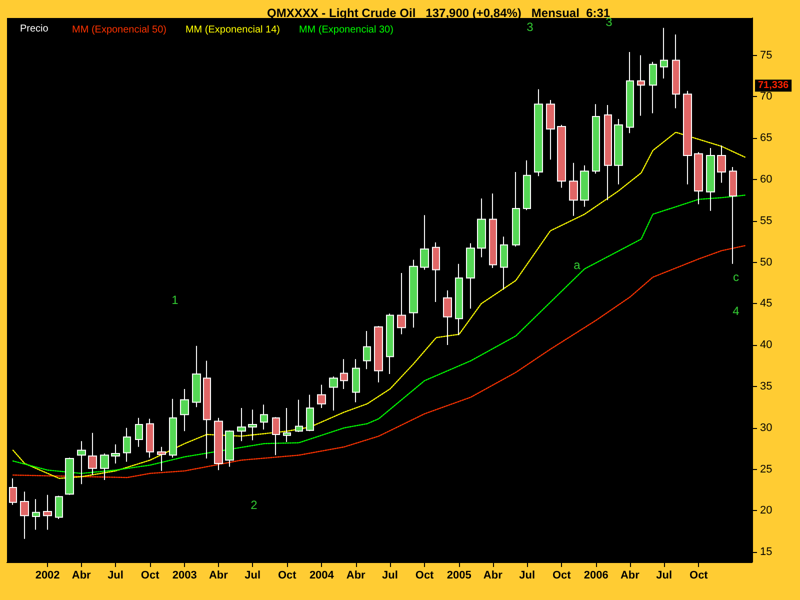 The height and width of the screenshot is (600, 800). I want to click on y-tick-label: 30, so click(766, 428).